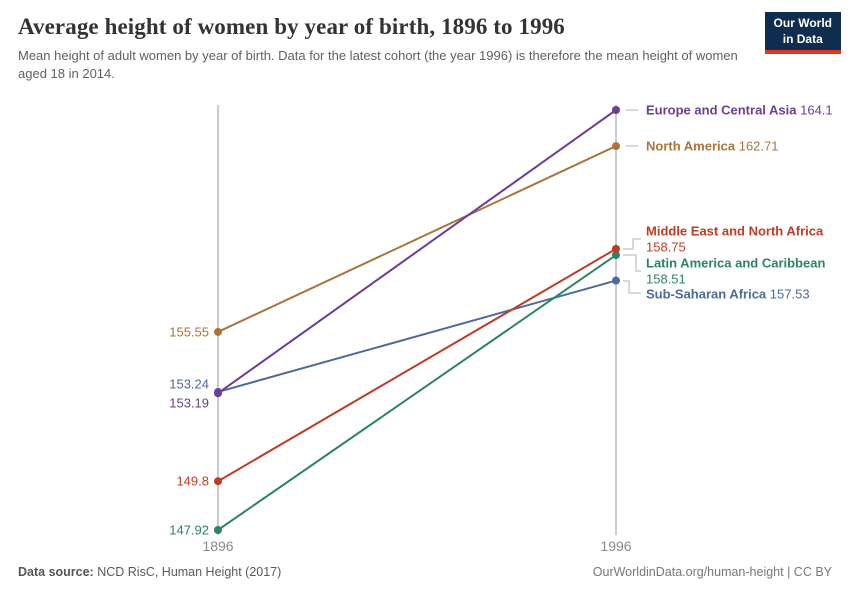 The width and height of the screenshot is (850, 600). I want to click on attribution-link: OurWorldinData.org/human-height | CC BY, so click(712, 572).